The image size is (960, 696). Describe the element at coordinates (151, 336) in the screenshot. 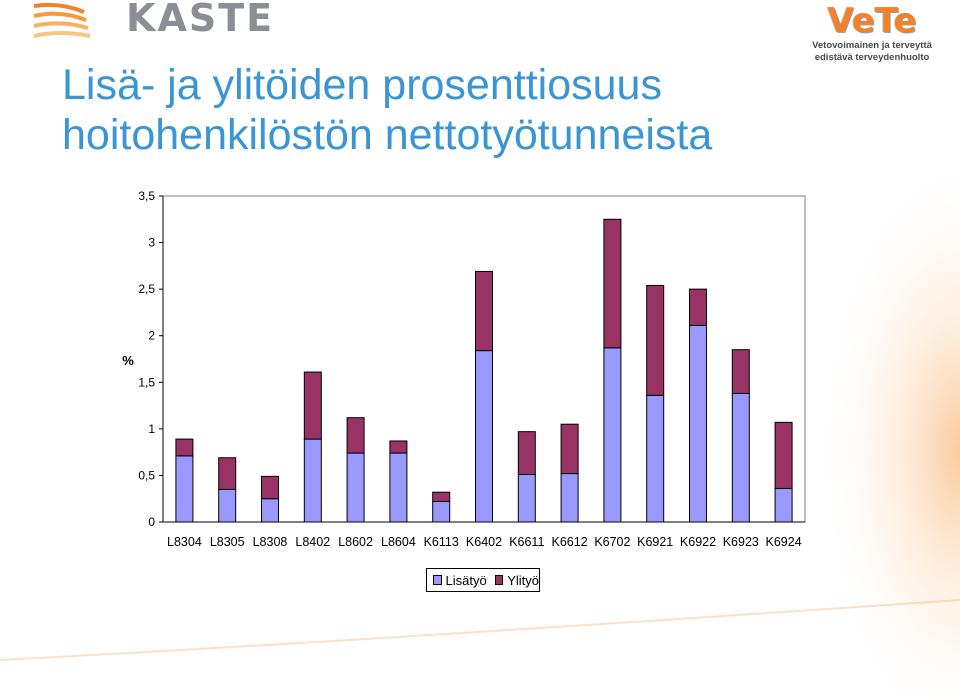

I see `y-tick-label: 2` at that location.